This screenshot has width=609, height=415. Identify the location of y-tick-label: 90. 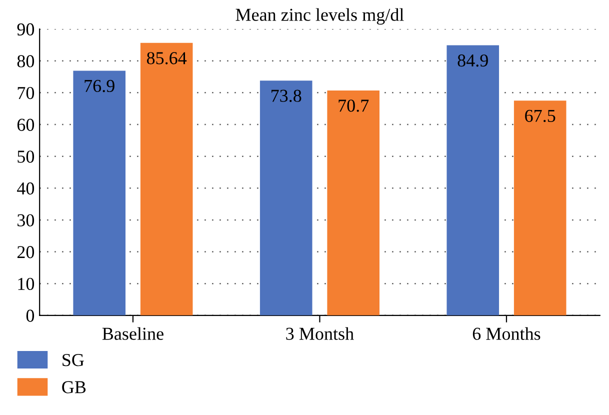
(25, 29).